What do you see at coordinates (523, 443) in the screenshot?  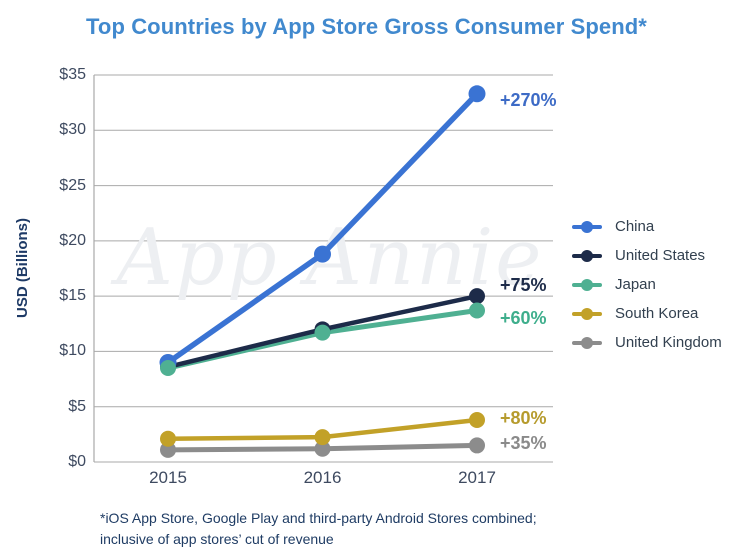 I see `annotation-united-kingdom: +35%` at bounding box center [523, 443].